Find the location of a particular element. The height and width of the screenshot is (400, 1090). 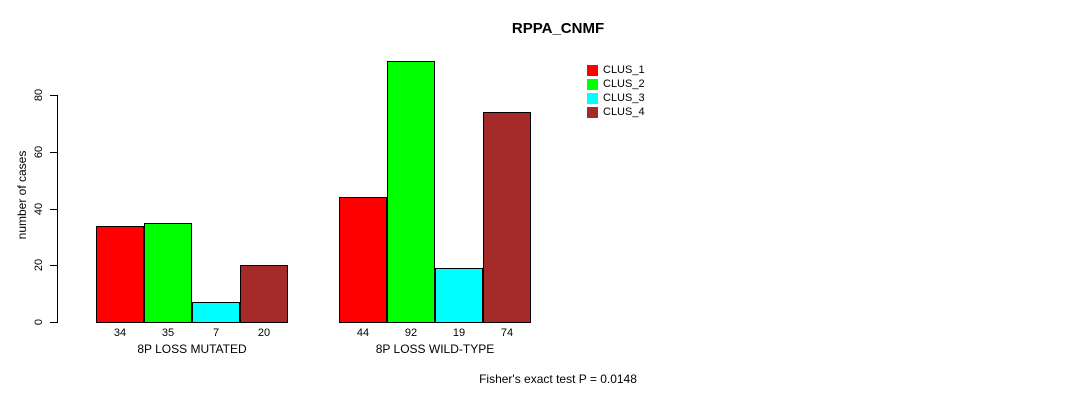

y-axis-tick-label: 20 is located at coordinates (39, 265).